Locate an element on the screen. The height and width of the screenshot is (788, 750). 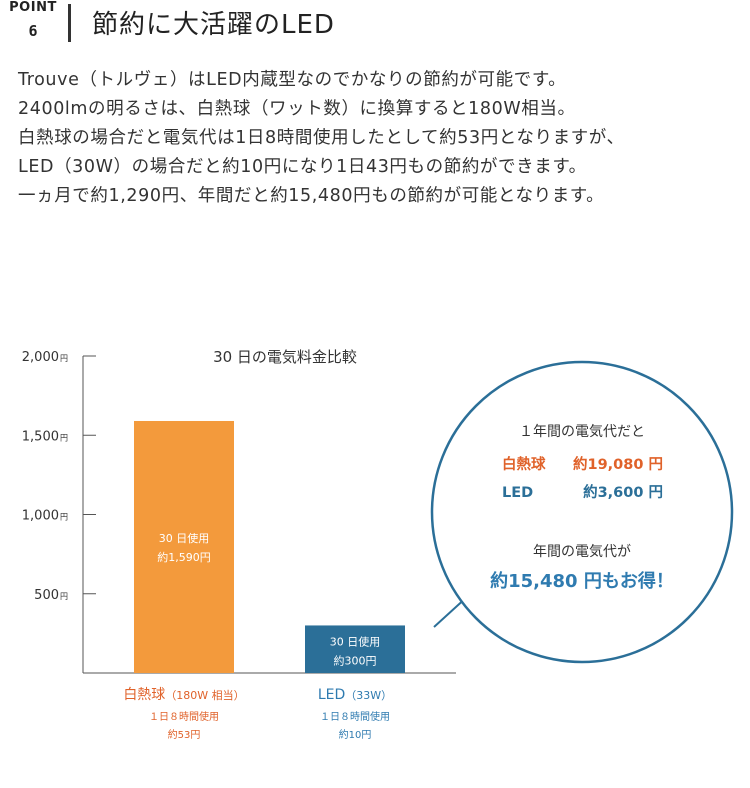
category-spec: （33W） is located at coordinates (368, 695).